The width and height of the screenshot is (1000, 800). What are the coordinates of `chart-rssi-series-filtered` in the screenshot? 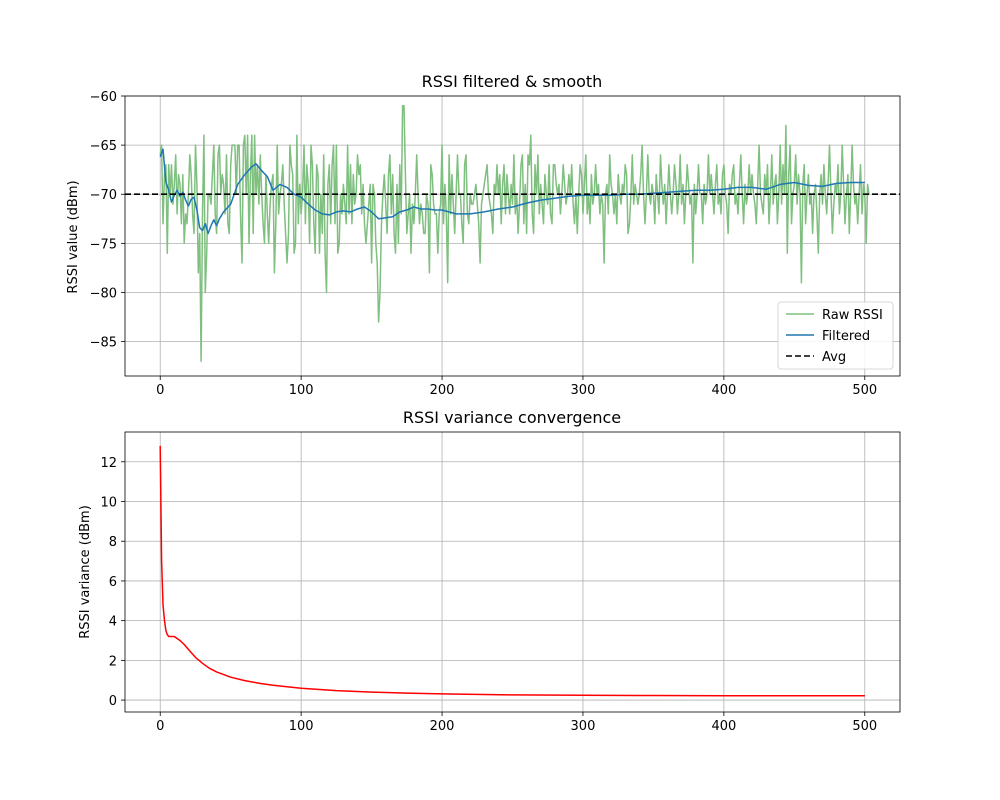 It's located at (512, 191).